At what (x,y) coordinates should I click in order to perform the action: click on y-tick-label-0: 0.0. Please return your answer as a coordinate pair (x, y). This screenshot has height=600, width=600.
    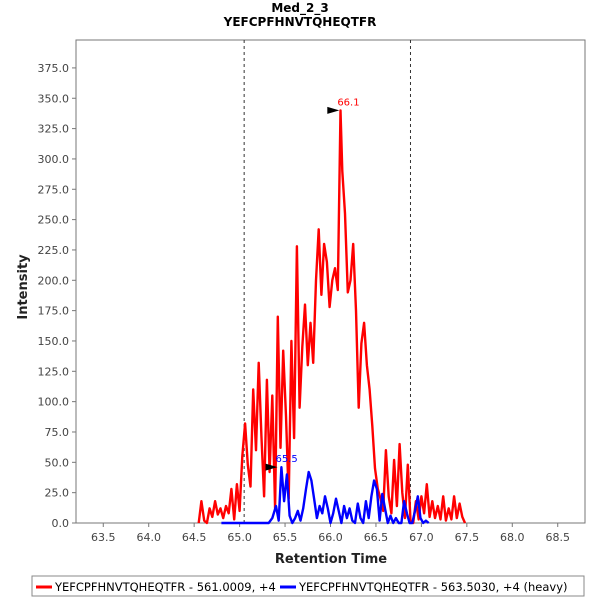
    Looking at the image, I should click on (61, 523).